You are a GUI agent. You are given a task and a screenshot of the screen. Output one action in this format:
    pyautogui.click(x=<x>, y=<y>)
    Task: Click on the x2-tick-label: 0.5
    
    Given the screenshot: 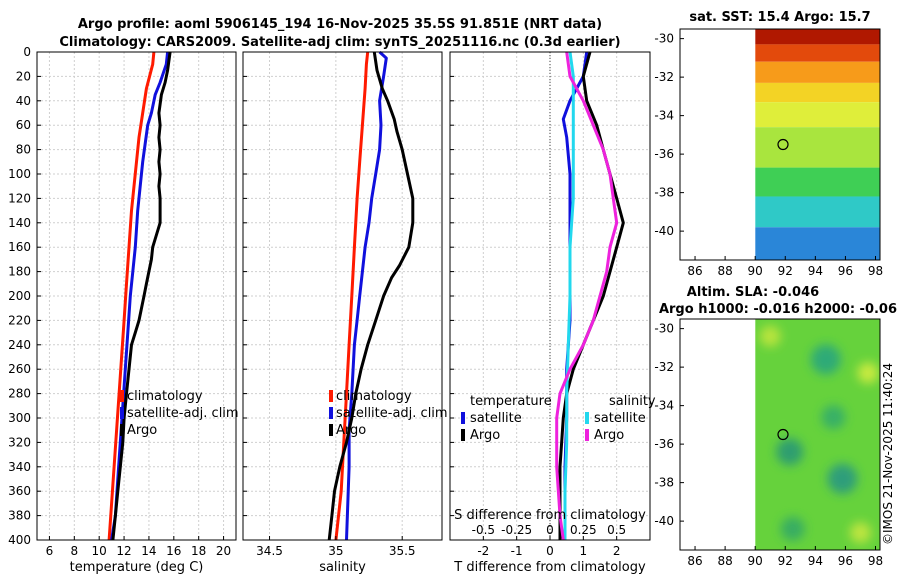 What is the action you would take?
    pyautogui.click(x=616, y=530)
    